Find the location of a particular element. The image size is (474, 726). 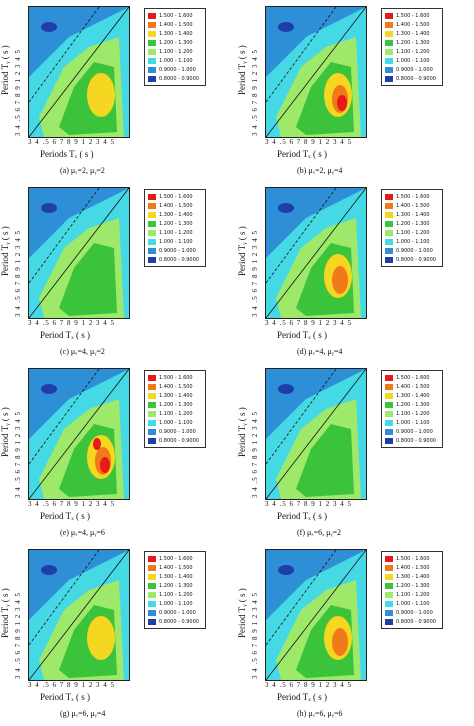

panel-caption: (a) μₓ=2, μᵧ=2 is located at coordinates (82, 170).